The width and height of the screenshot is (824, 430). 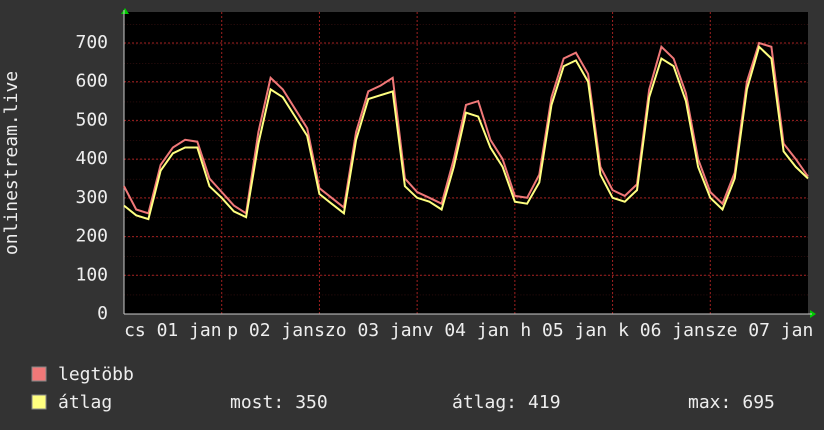 What do you see at coordinates (661, 330) in the screenshot?
I see `x-tick-label: k 06 jan` at bounding box center [661, 330].